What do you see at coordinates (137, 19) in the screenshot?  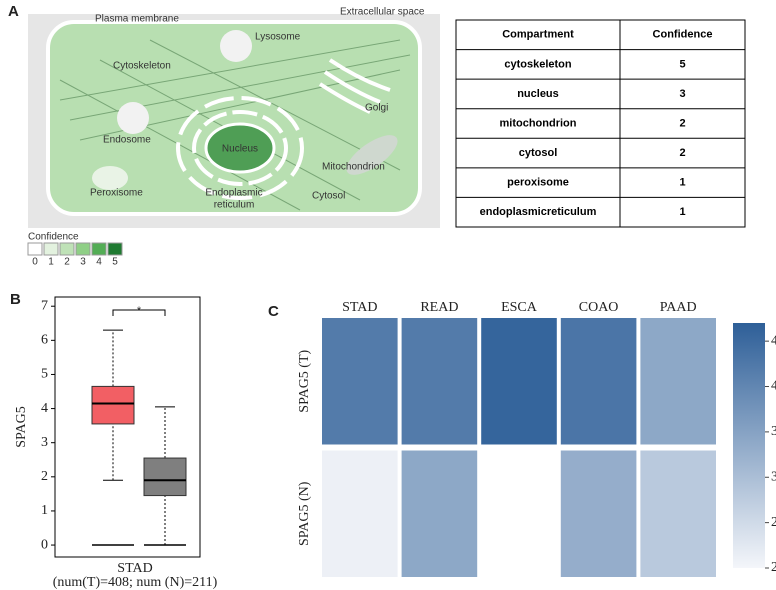 I see `cell-label: Plasma membrane` at bounding box center [137, 19].